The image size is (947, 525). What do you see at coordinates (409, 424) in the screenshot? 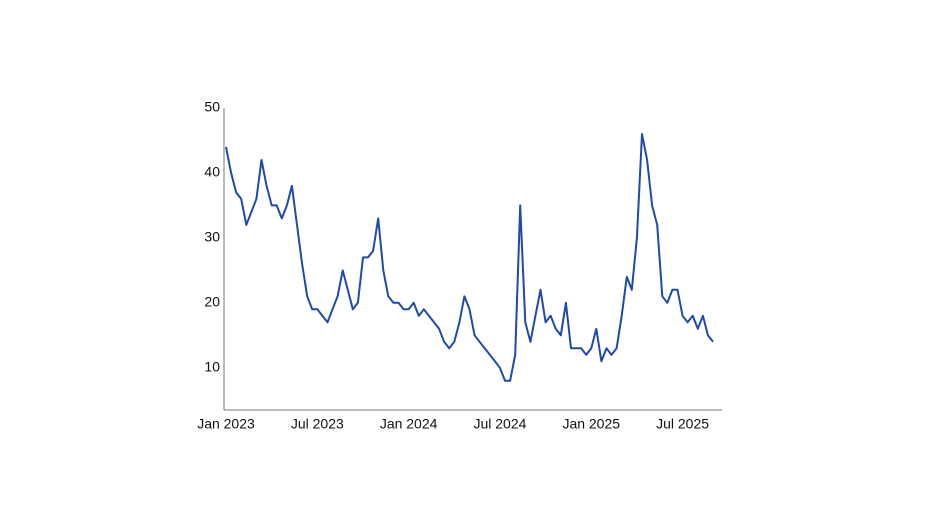
I see `x-tick-label: Jan 2024` at bounding box center [409, 424].